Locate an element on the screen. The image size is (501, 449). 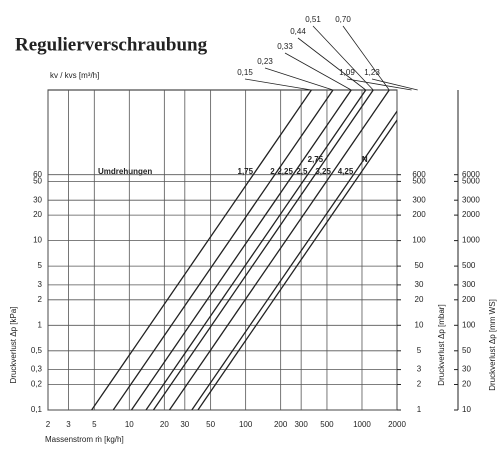
kv-label: 0,15 is located at coordinates (245, 72).